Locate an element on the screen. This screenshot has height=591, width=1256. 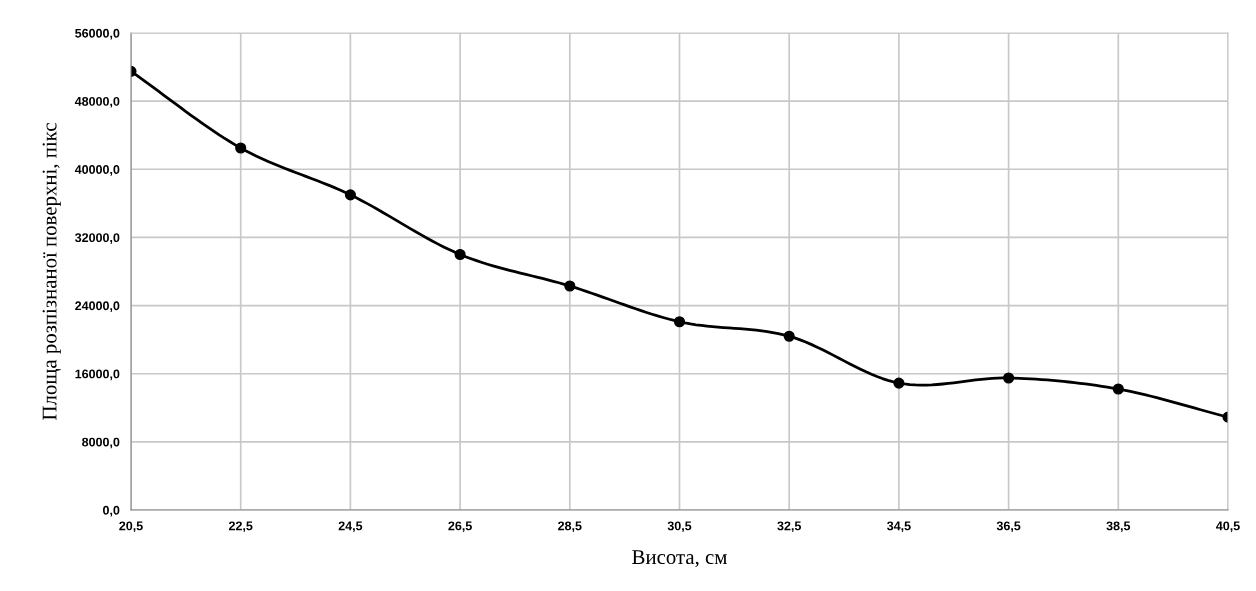
x-tick-label: 32,5 is located at coordinates (789, 527).